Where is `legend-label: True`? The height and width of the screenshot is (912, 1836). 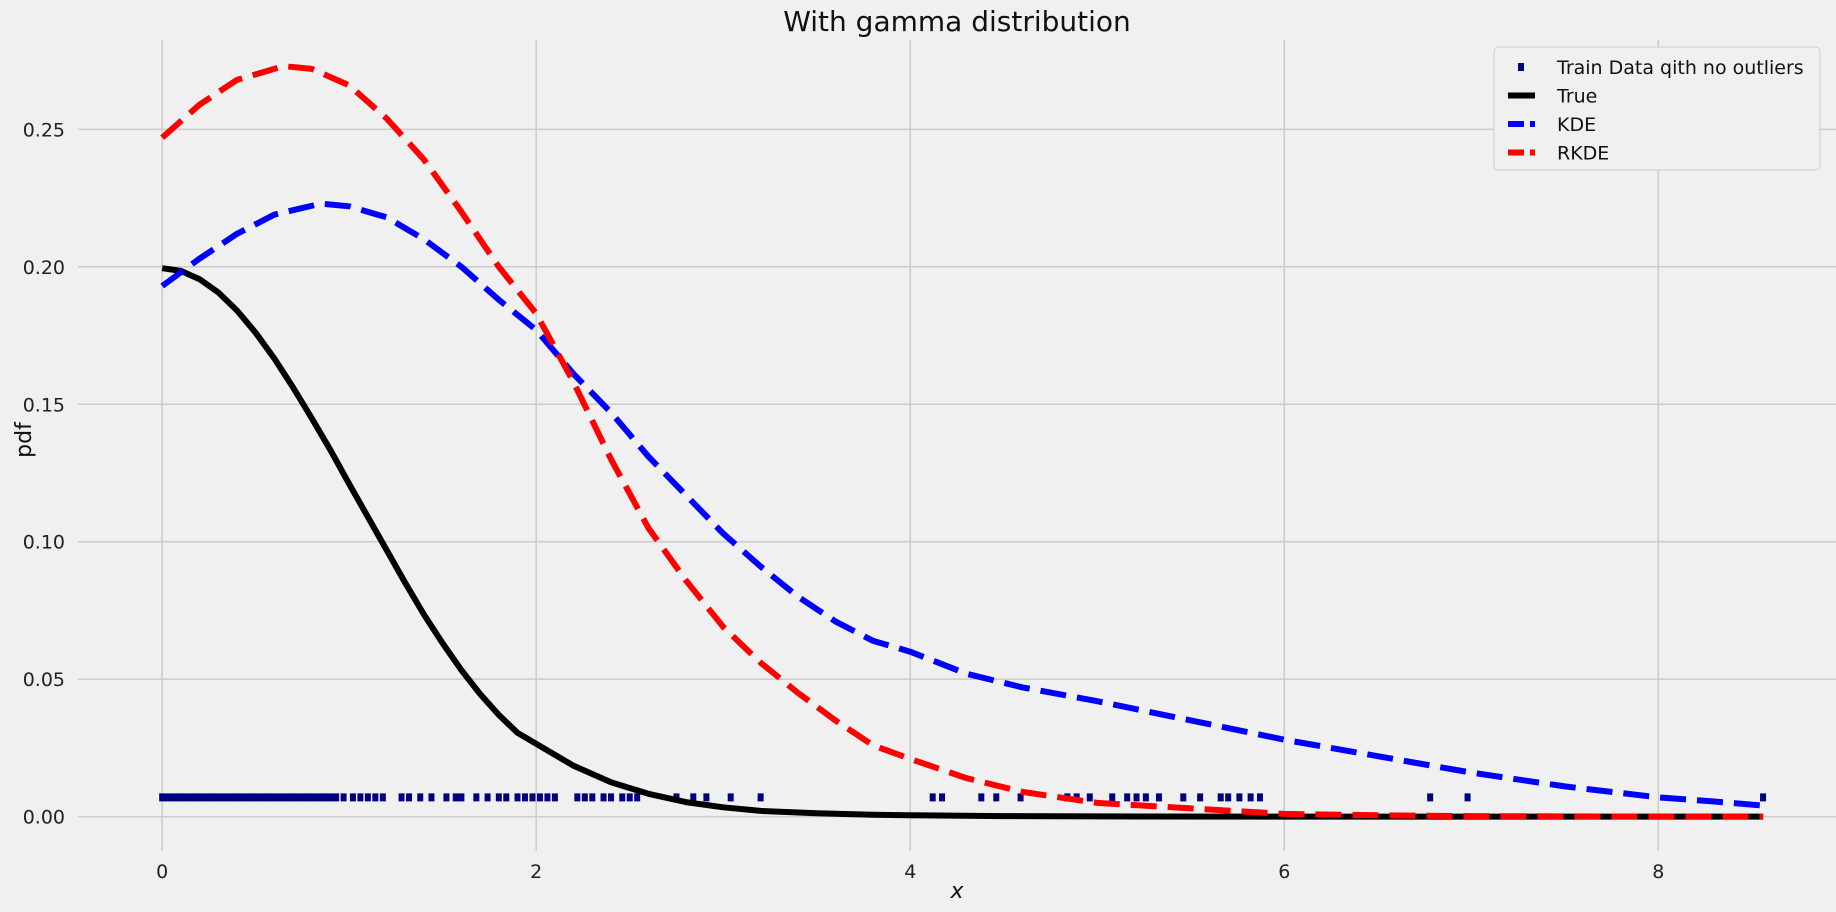 legend-label: True is located at coordinates (1576, 97).